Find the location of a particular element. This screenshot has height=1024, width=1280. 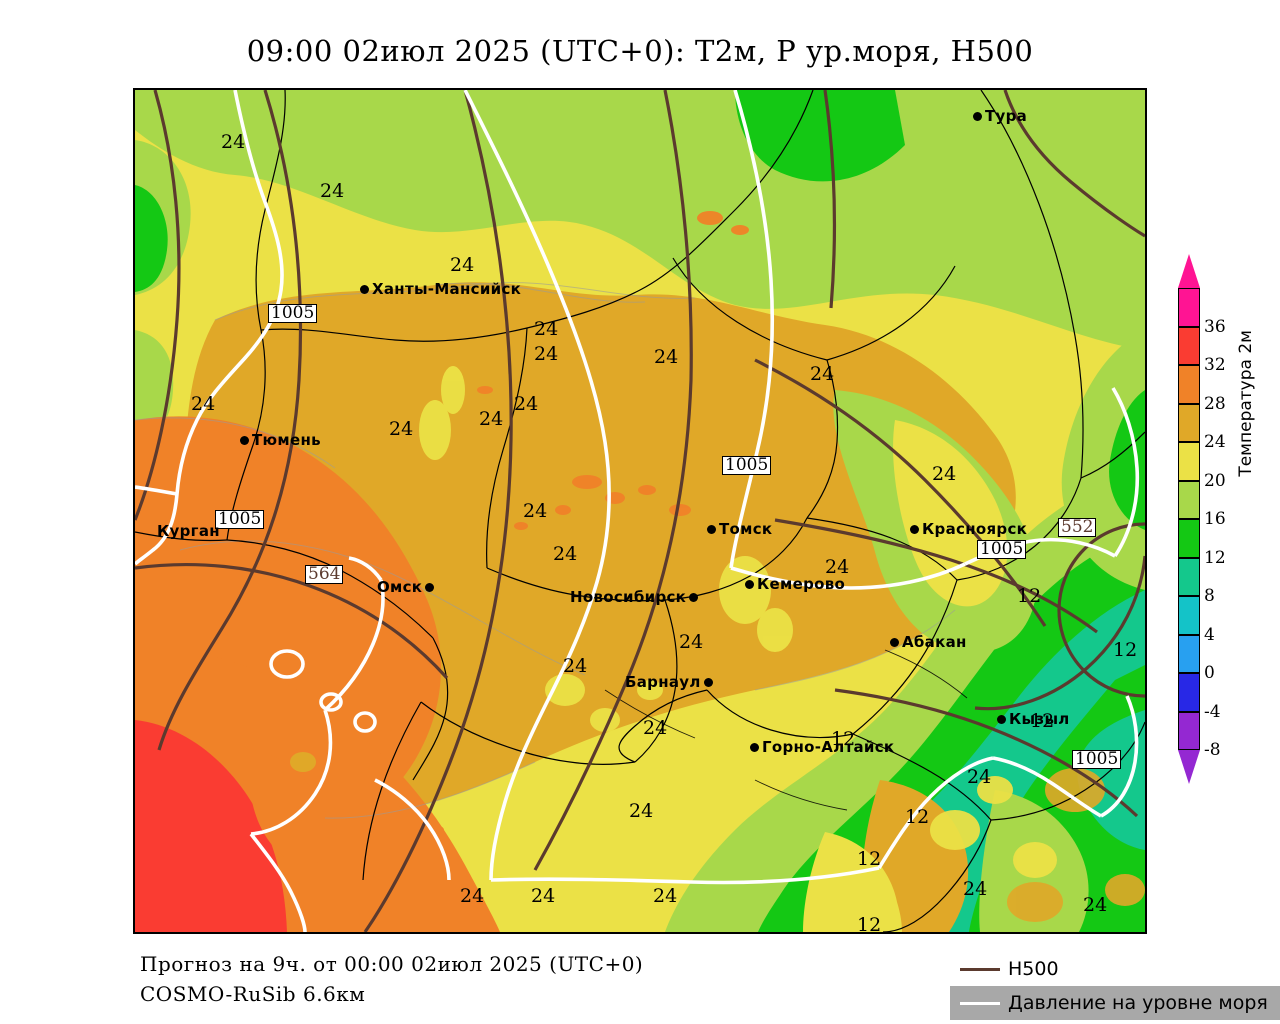

city-marker: Горно-Алтайск is located at coordinates (822, 747).